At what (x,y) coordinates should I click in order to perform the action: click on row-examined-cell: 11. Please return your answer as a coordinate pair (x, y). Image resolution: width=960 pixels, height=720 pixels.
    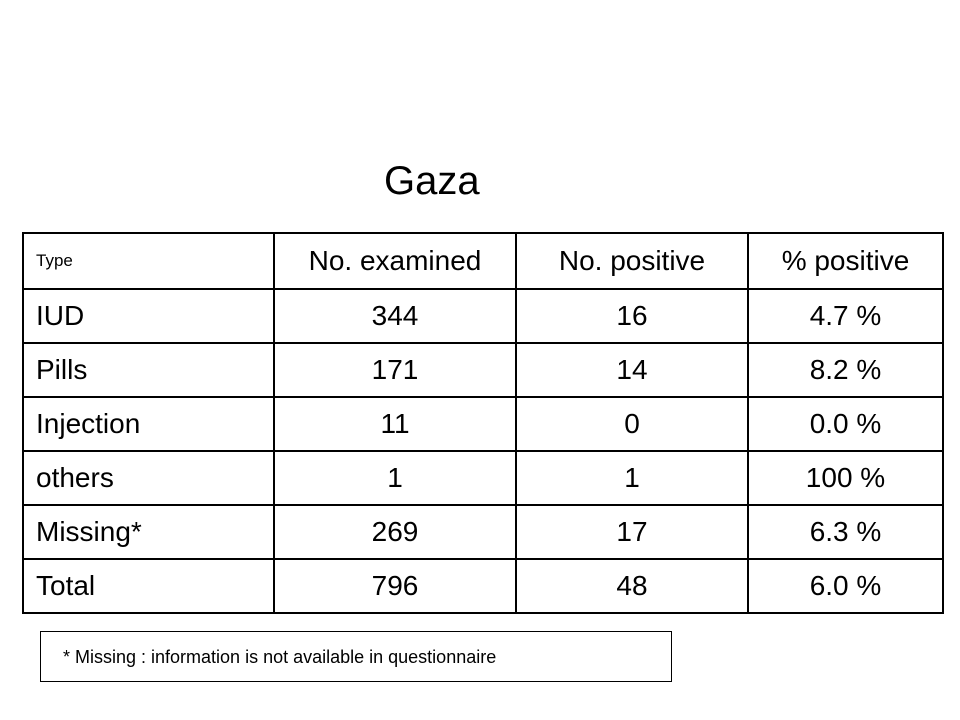
    Looking at the image, I should click on (395, 424).